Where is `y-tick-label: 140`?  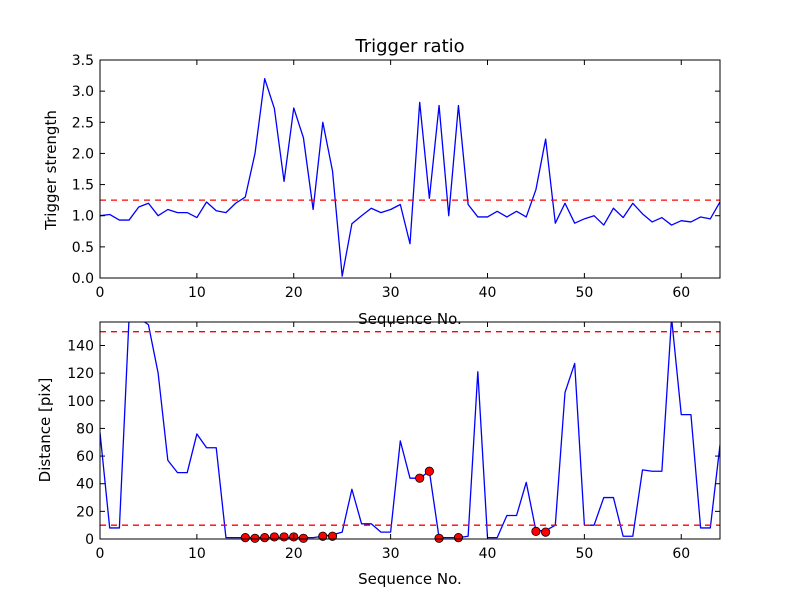
y-tick-label: 140 is located at coordinates (80, 346).